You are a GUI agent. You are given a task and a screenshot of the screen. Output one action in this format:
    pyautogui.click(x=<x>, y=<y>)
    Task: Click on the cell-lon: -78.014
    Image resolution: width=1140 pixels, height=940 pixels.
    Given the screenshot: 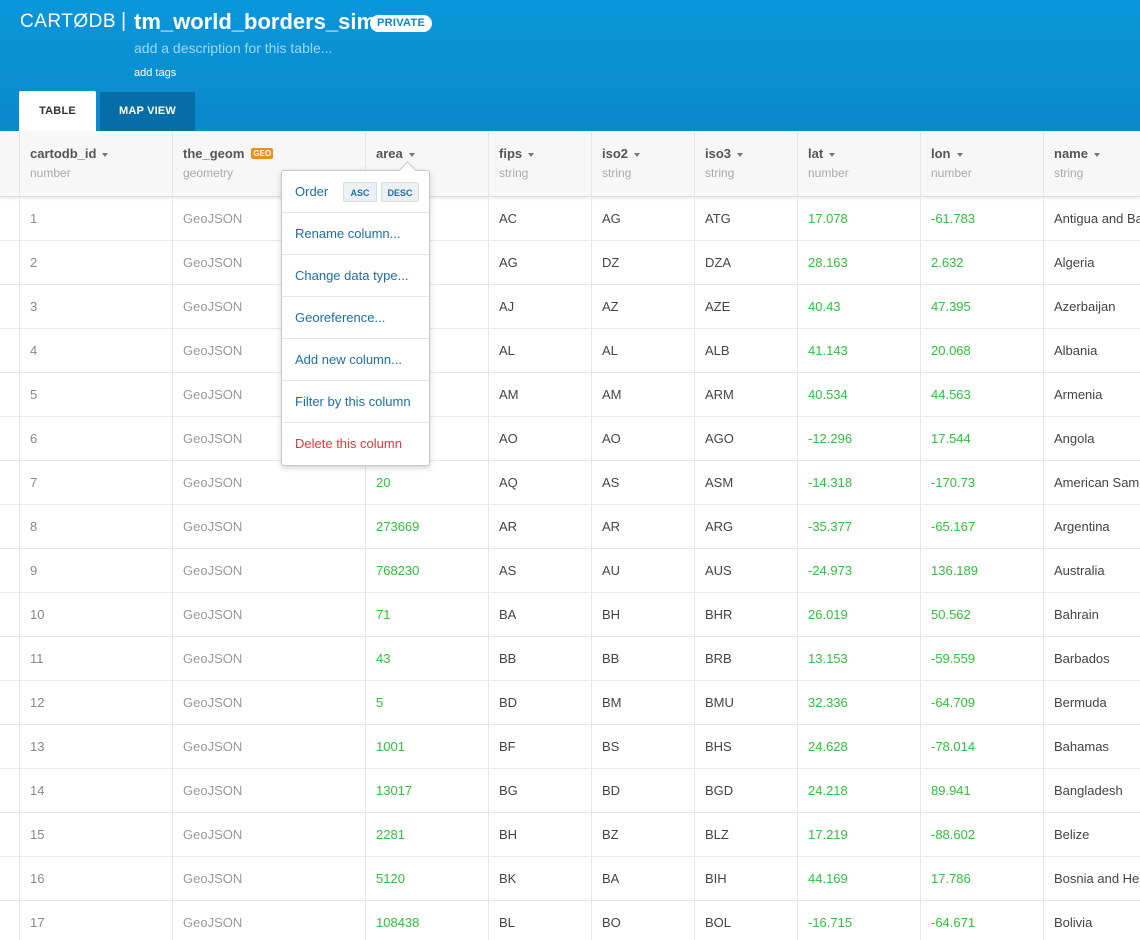 What is the action you would take?
    pyautogui.click(x=981, y=747)
    